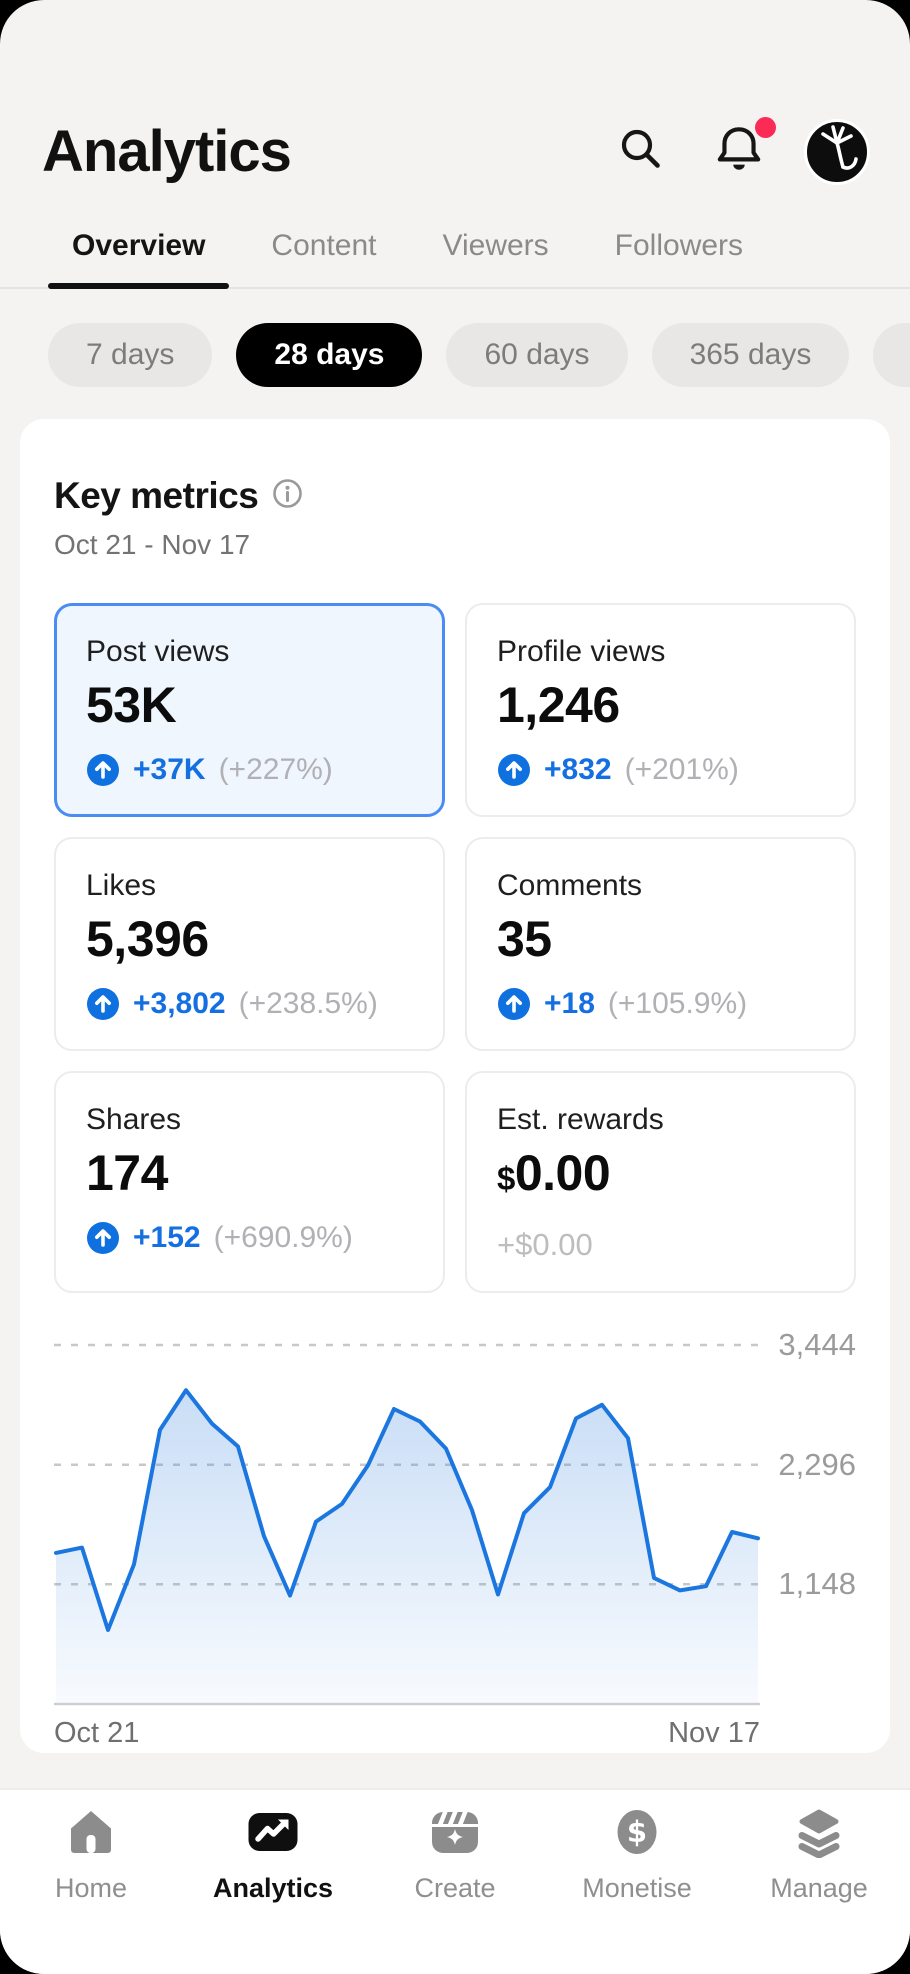 The width and height of the screenshot is (910, 1974). I want to click on metric-label: Post views, so click(158, 651).